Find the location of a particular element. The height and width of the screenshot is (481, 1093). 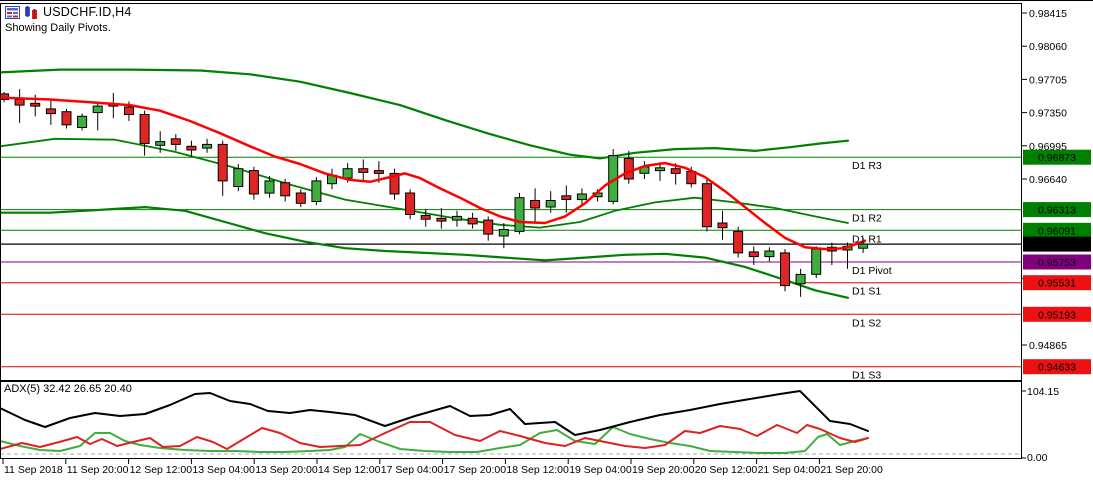

price-badge-text: 0.95531 is located at coordinates (1057, 284).